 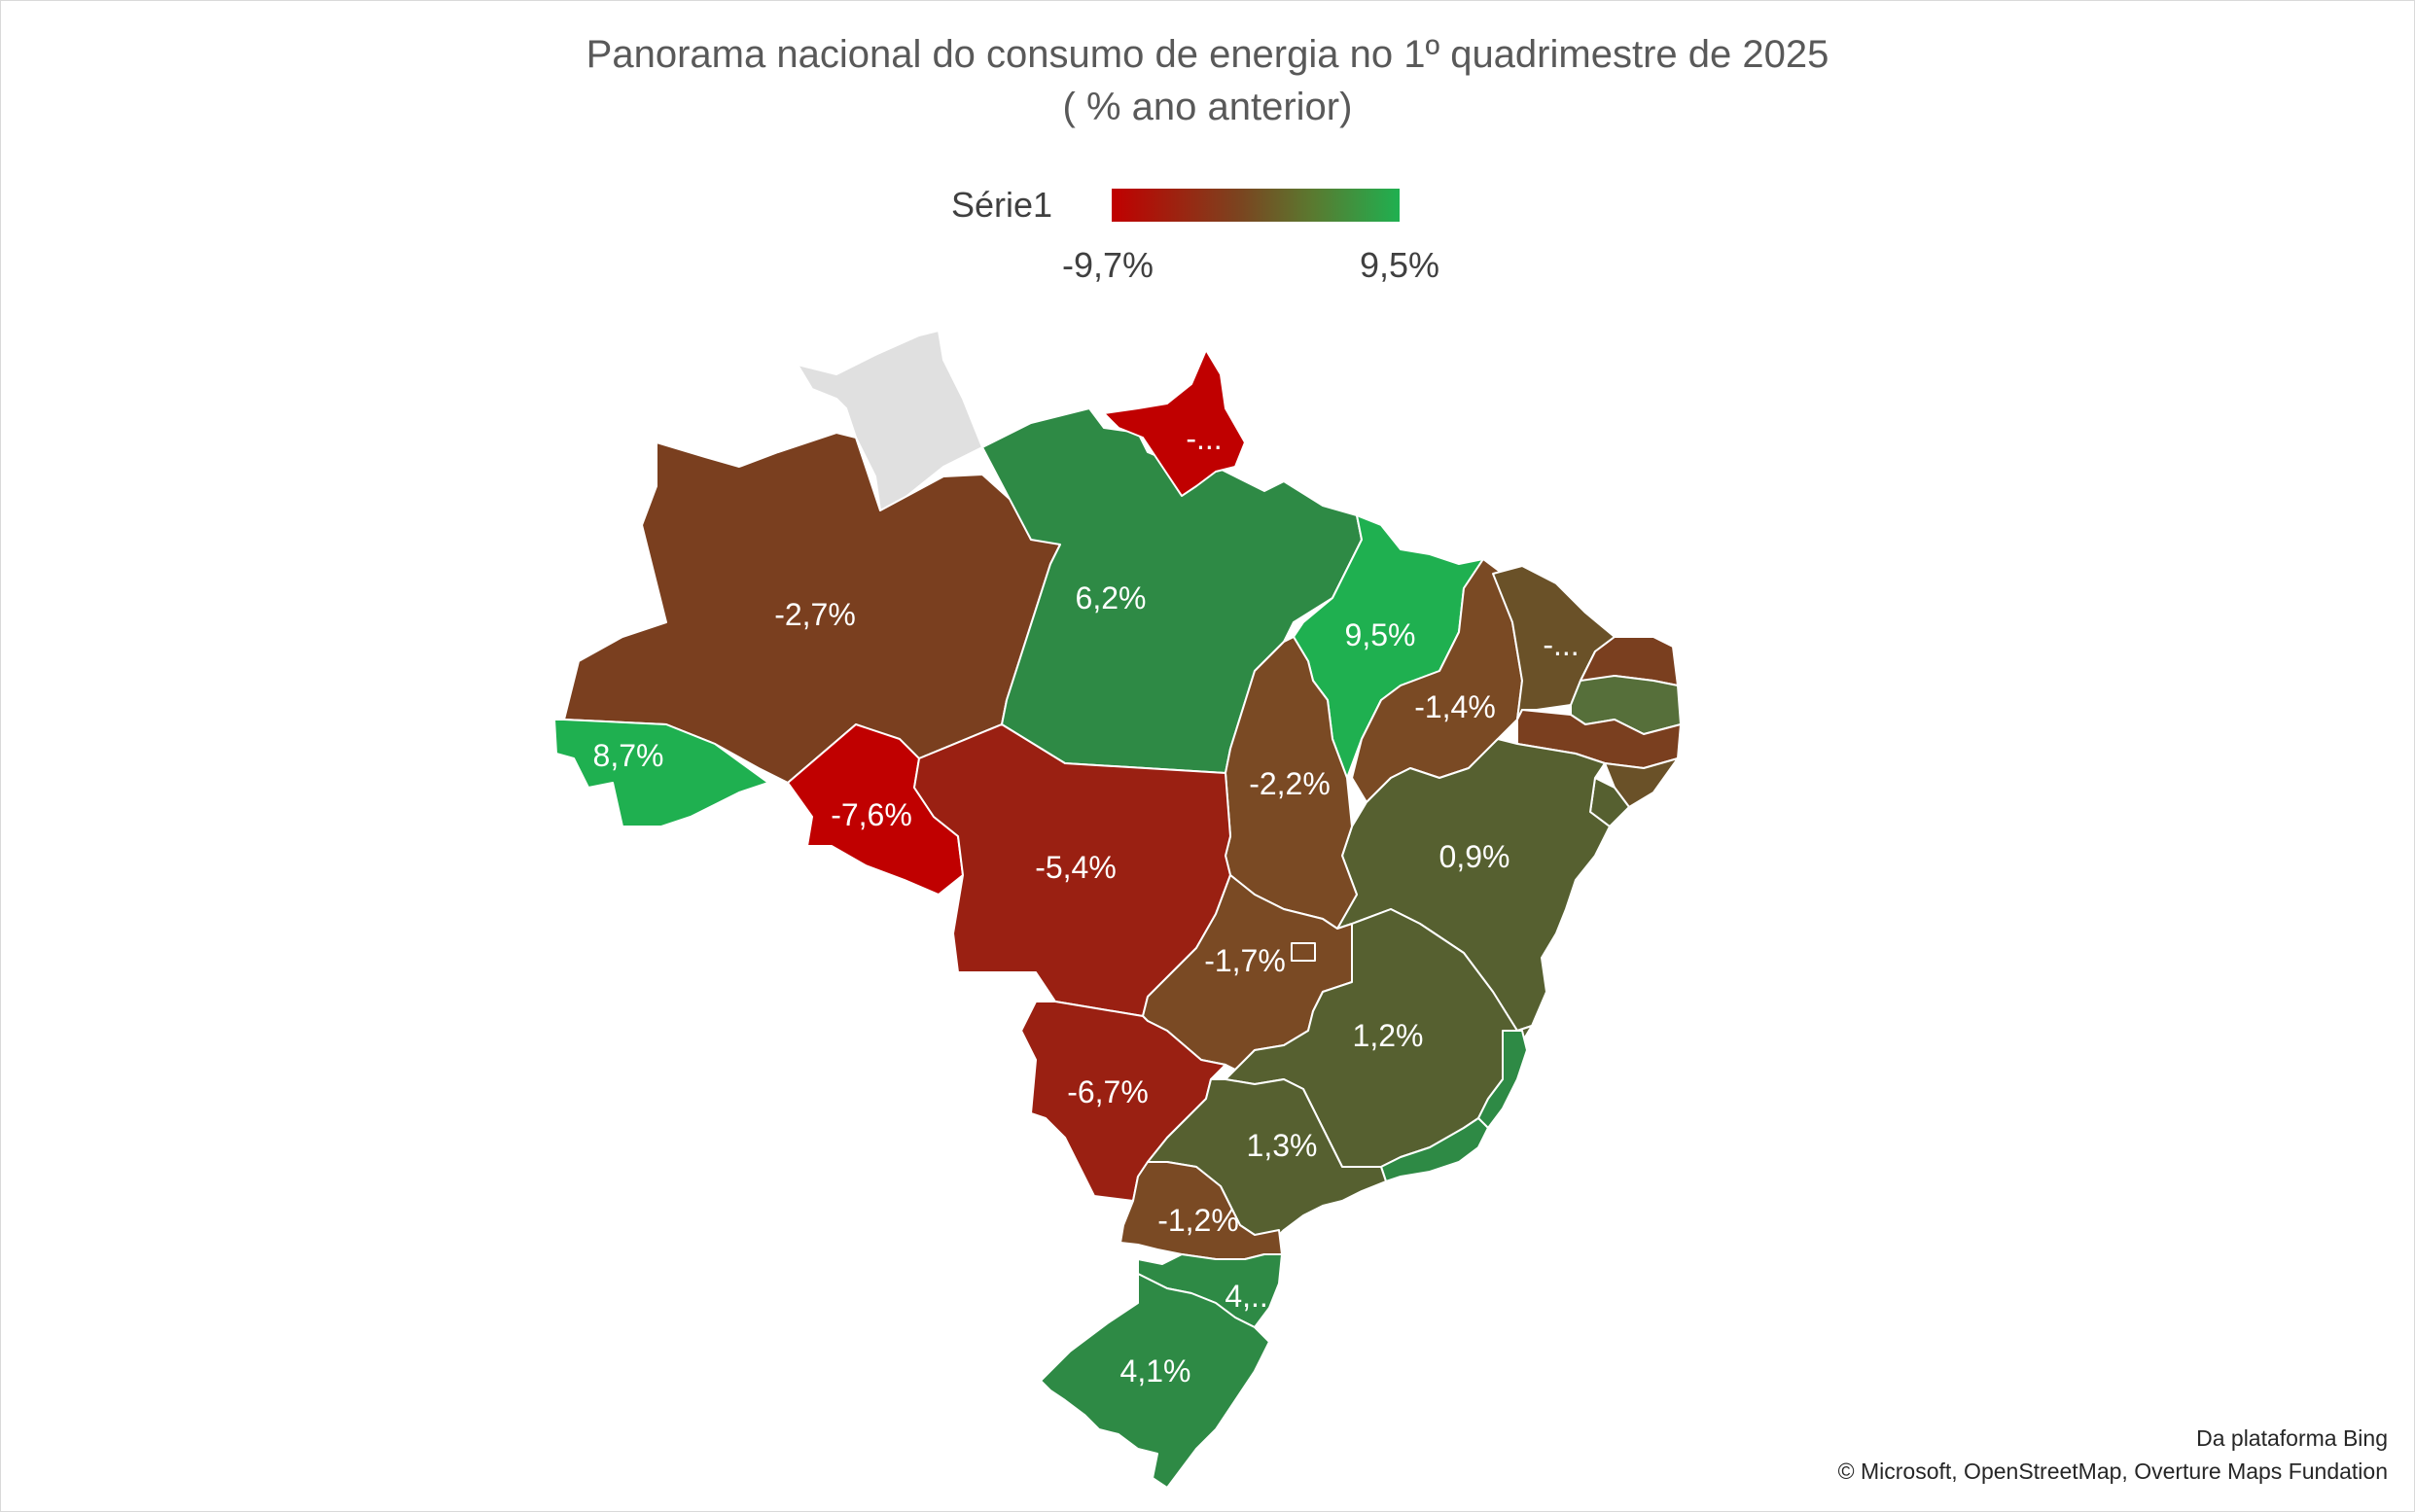 What do you see at coordinates (1400, 265) in the screenshot?
I see `legend-max-label: 9,5%` at bounding box center [1400, 265].